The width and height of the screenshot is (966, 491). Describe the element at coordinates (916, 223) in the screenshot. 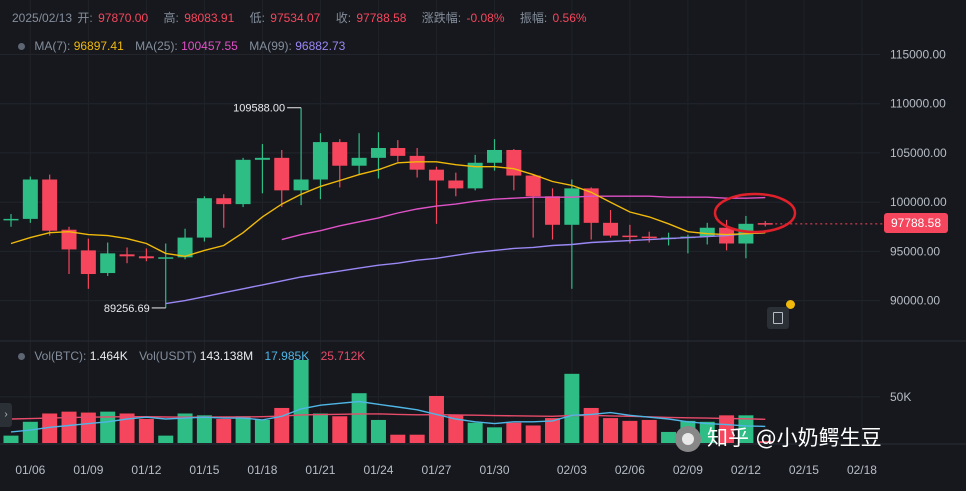

I see `current-price-tag: 97788.58` at that location.